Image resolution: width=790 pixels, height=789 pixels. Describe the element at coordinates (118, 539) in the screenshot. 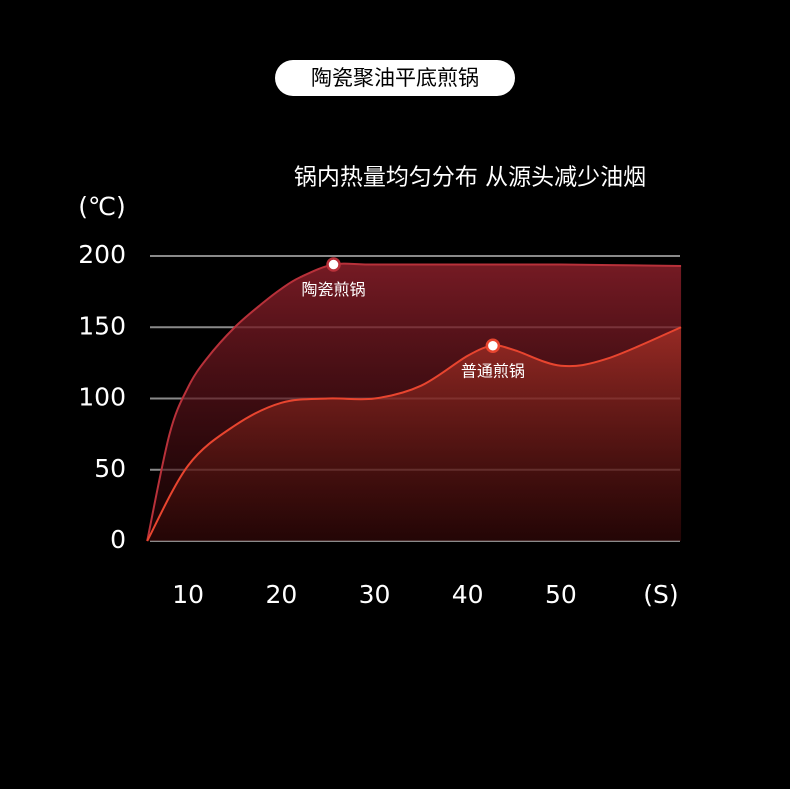

I see `y-tick-label: 0` at that location.